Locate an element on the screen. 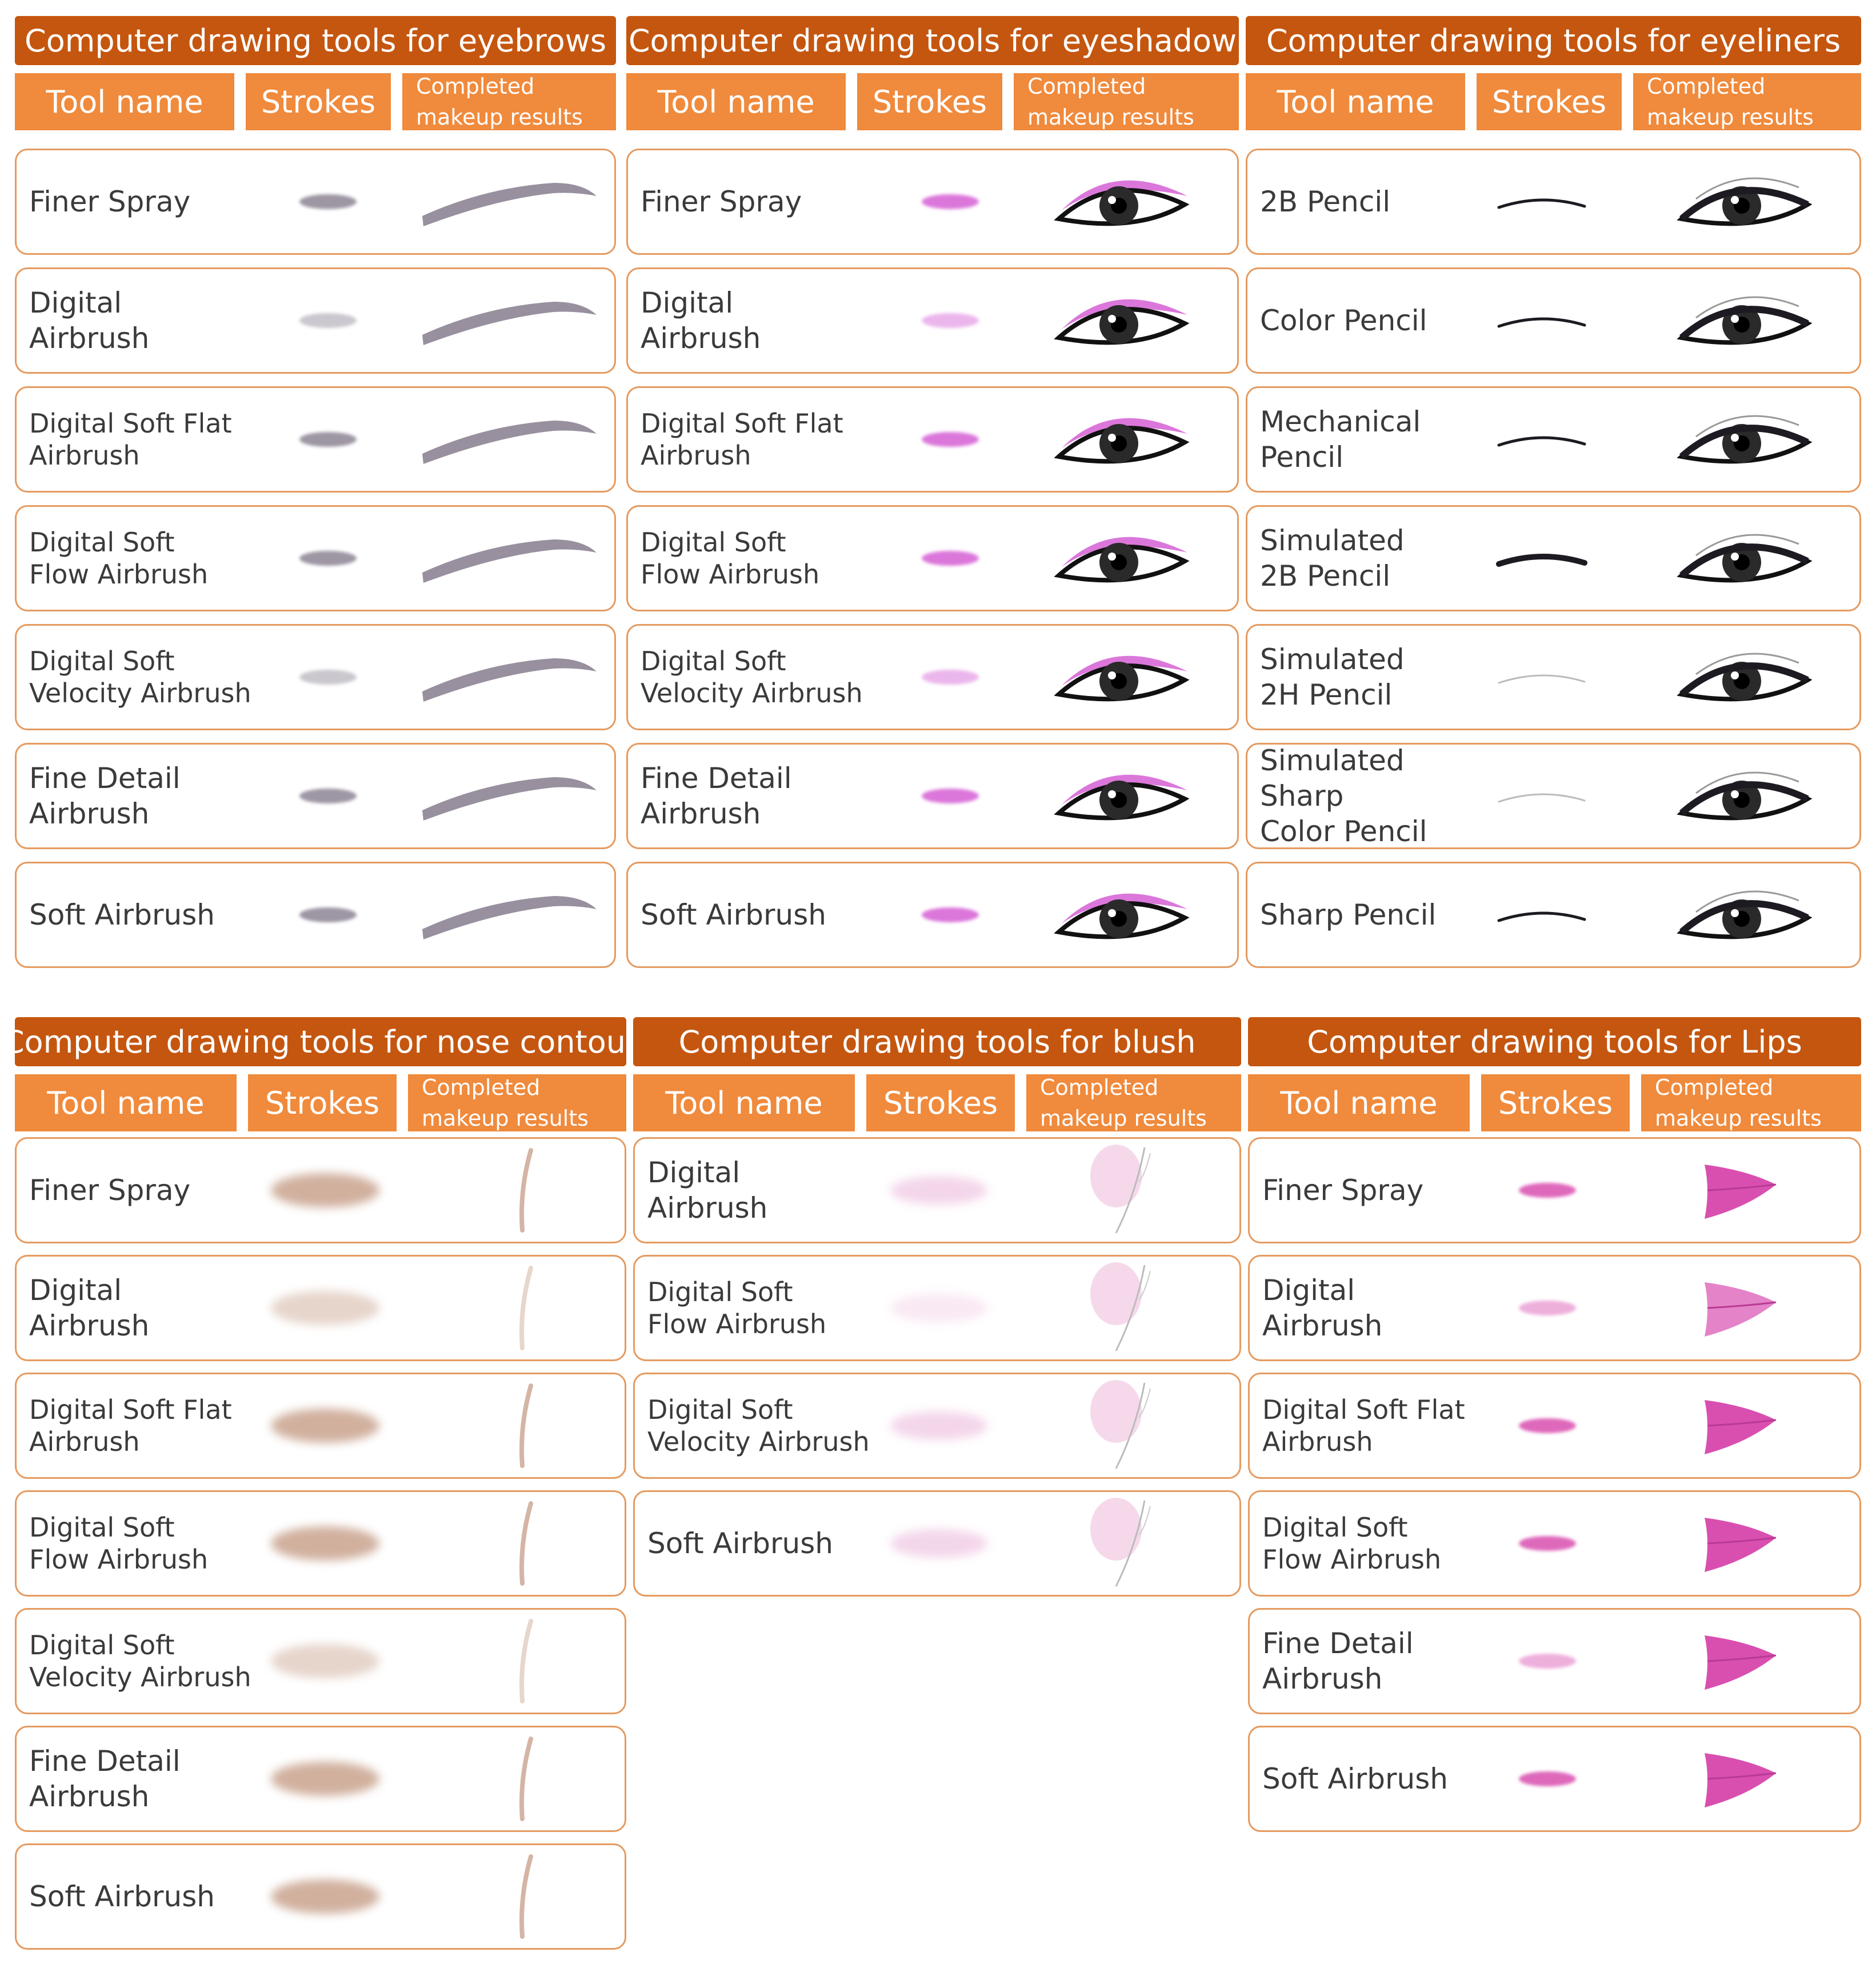 The image size is (1876, 1972). tool-row: 2B Pencil is located at coordinates (1553, 202).